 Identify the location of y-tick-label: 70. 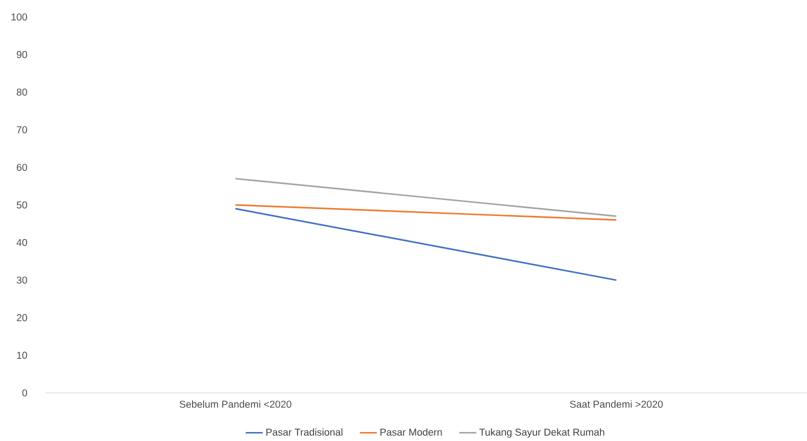
(22, 130).